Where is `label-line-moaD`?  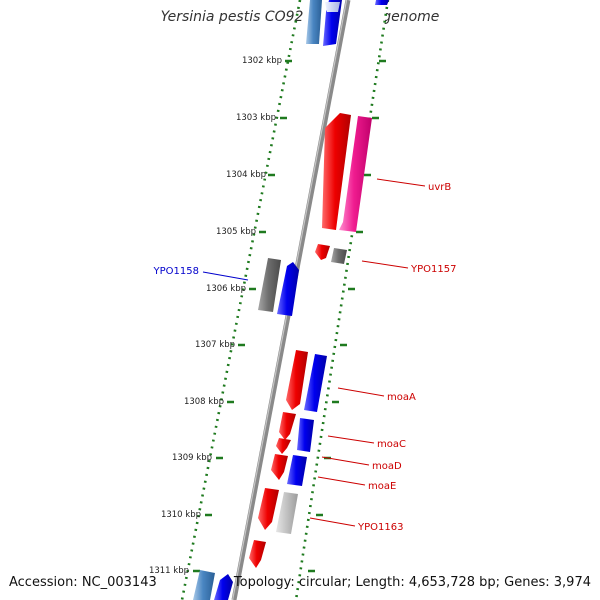 label-line-moaD is located at coordinates (345, 461).